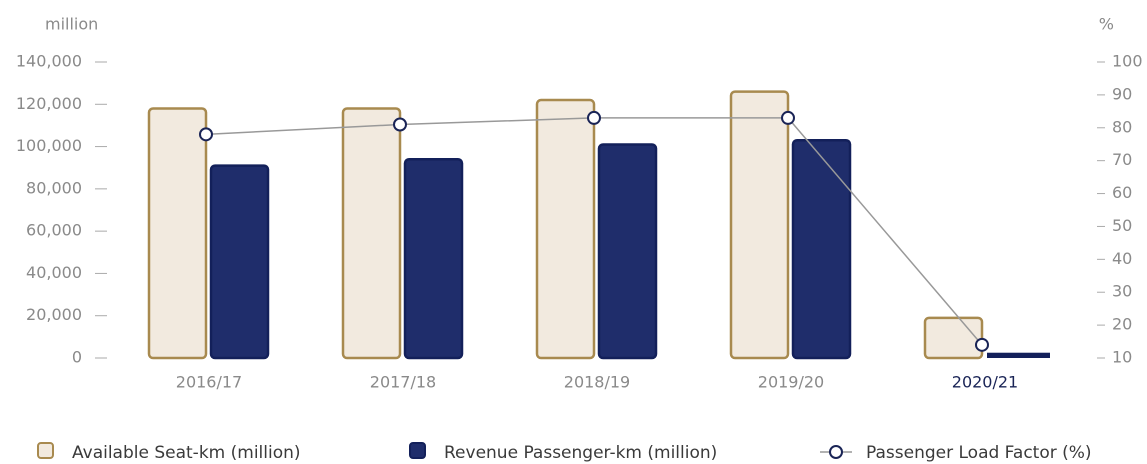 This screenshot has width=1147, height=464. I want to click on x-tick-label: 2019/20, so click(791, 382).